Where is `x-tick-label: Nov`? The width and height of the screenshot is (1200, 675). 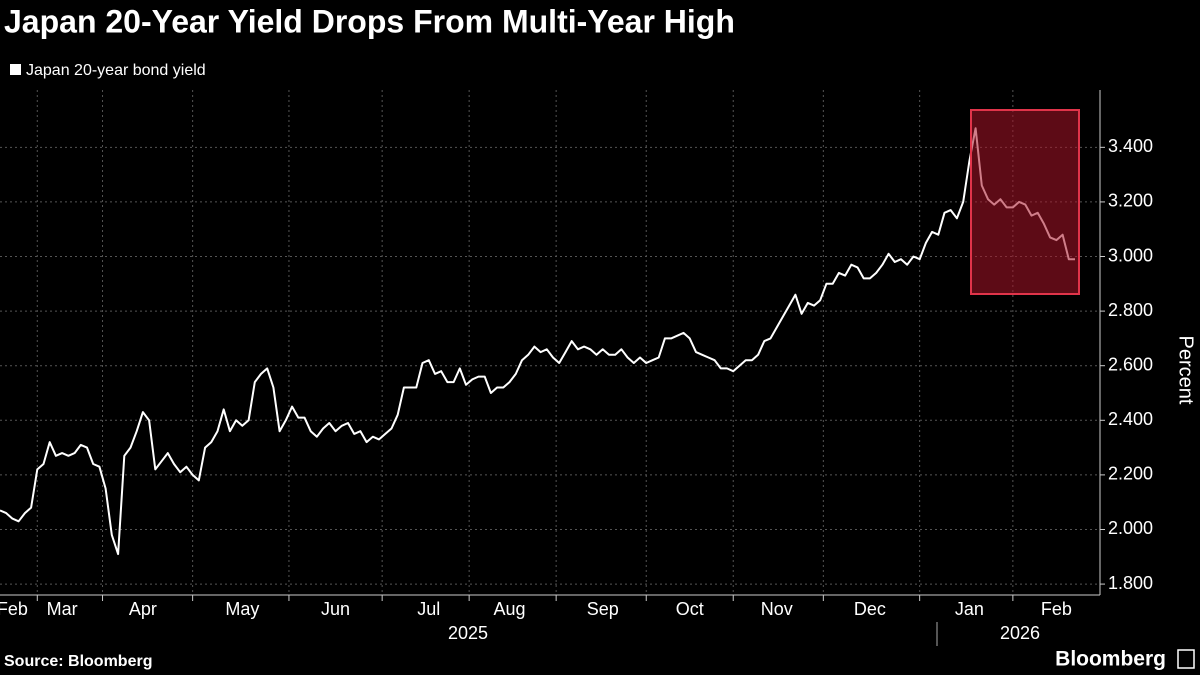
x-tick-label: Nov is located at coordinates (777, 609).